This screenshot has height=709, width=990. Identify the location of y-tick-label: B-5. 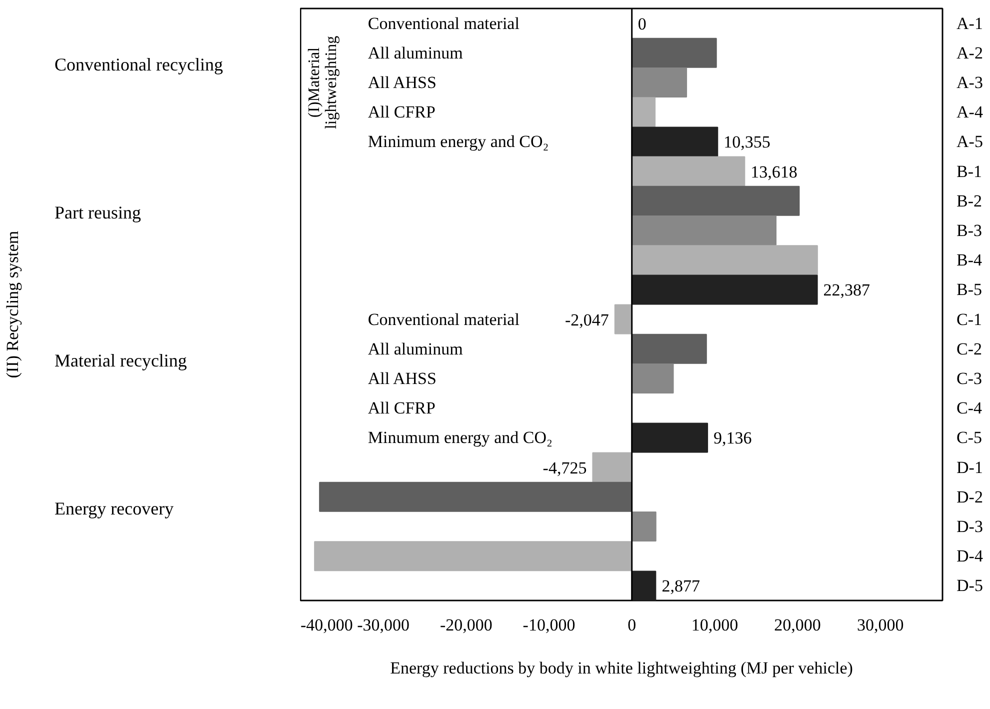
(969, 290).